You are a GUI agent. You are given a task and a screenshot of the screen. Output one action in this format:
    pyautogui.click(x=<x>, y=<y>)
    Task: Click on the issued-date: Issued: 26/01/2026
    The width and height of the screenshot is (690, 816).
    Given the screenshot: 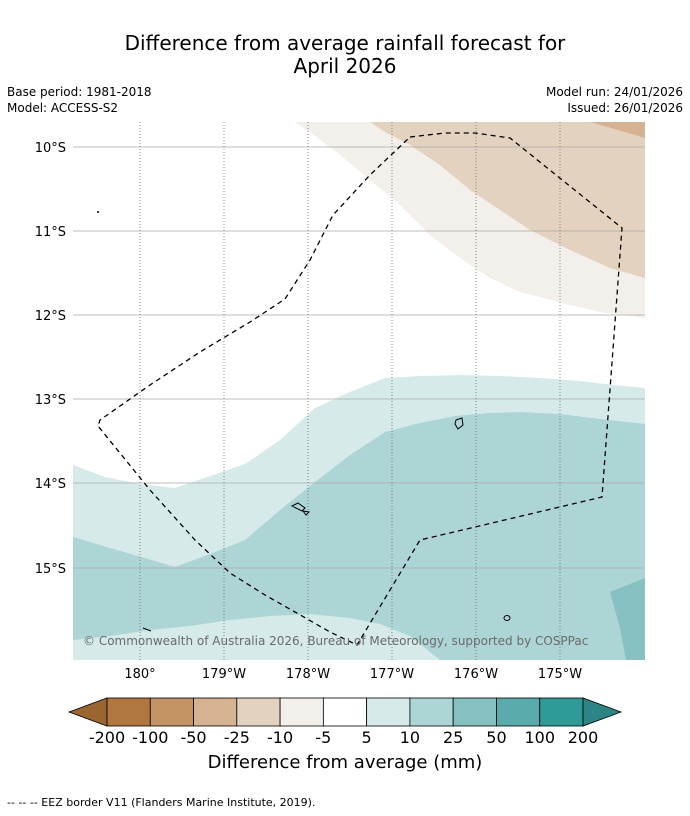 What is the action you would take?
    pyautogui.click(x=625, y=108)
    